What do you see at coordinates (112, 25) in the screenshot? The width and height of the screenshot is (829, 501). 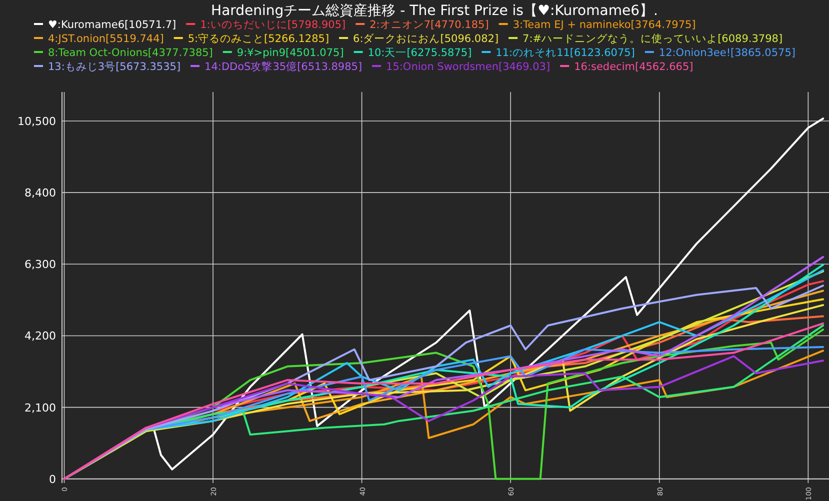 I see `legend-label: ♥:Kuromame6[10571.7]` at bounding box center [112, 25].